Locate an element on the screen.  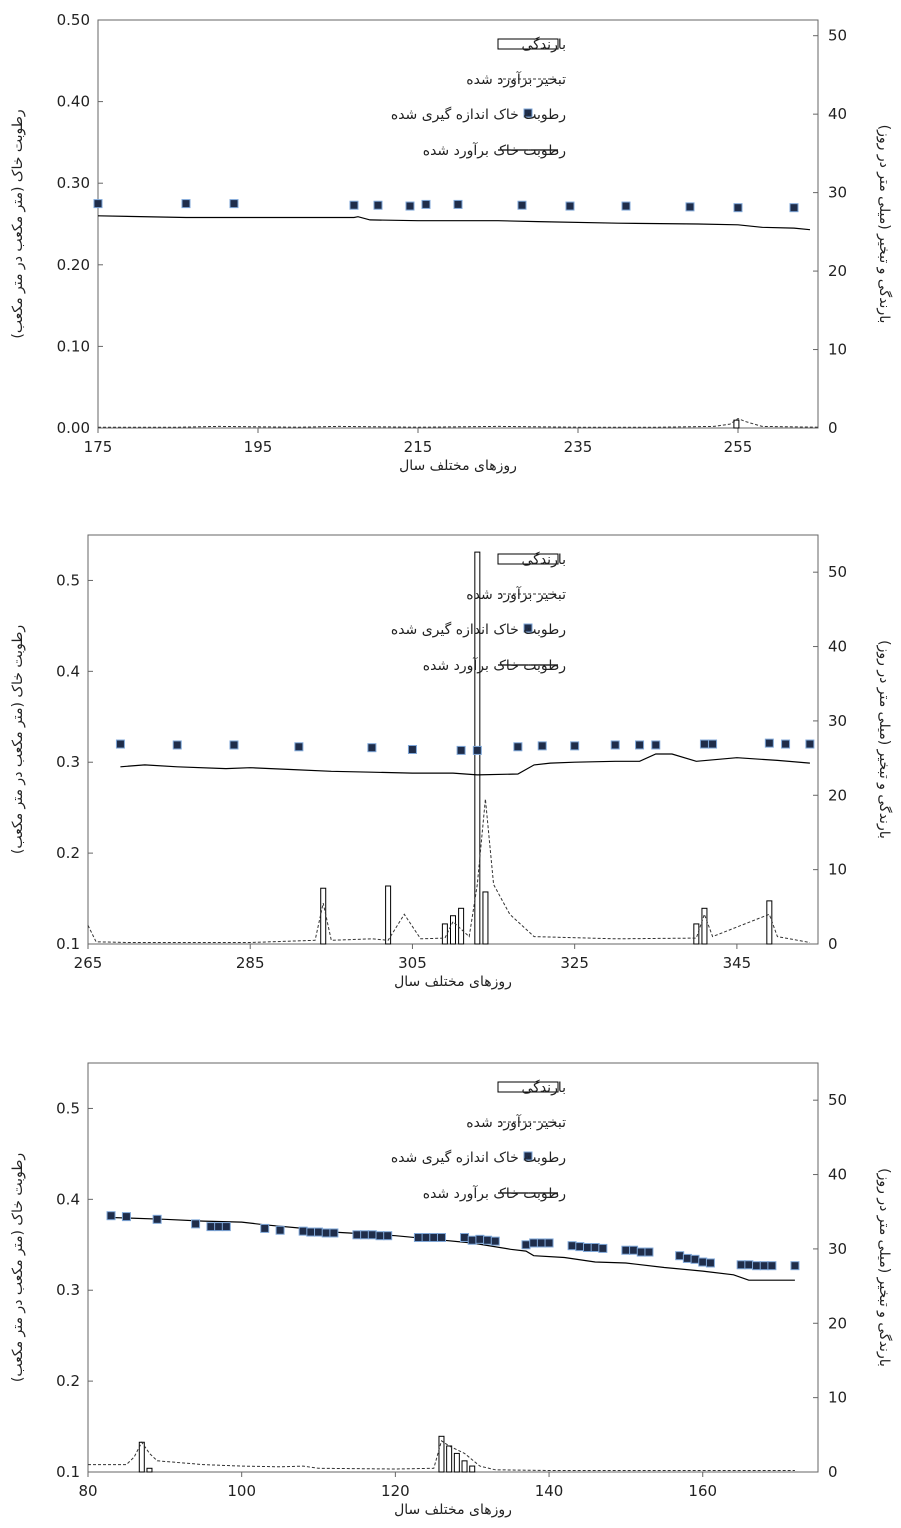
legend-rain-label: بارندگی is located at coordinates (543, 1087).